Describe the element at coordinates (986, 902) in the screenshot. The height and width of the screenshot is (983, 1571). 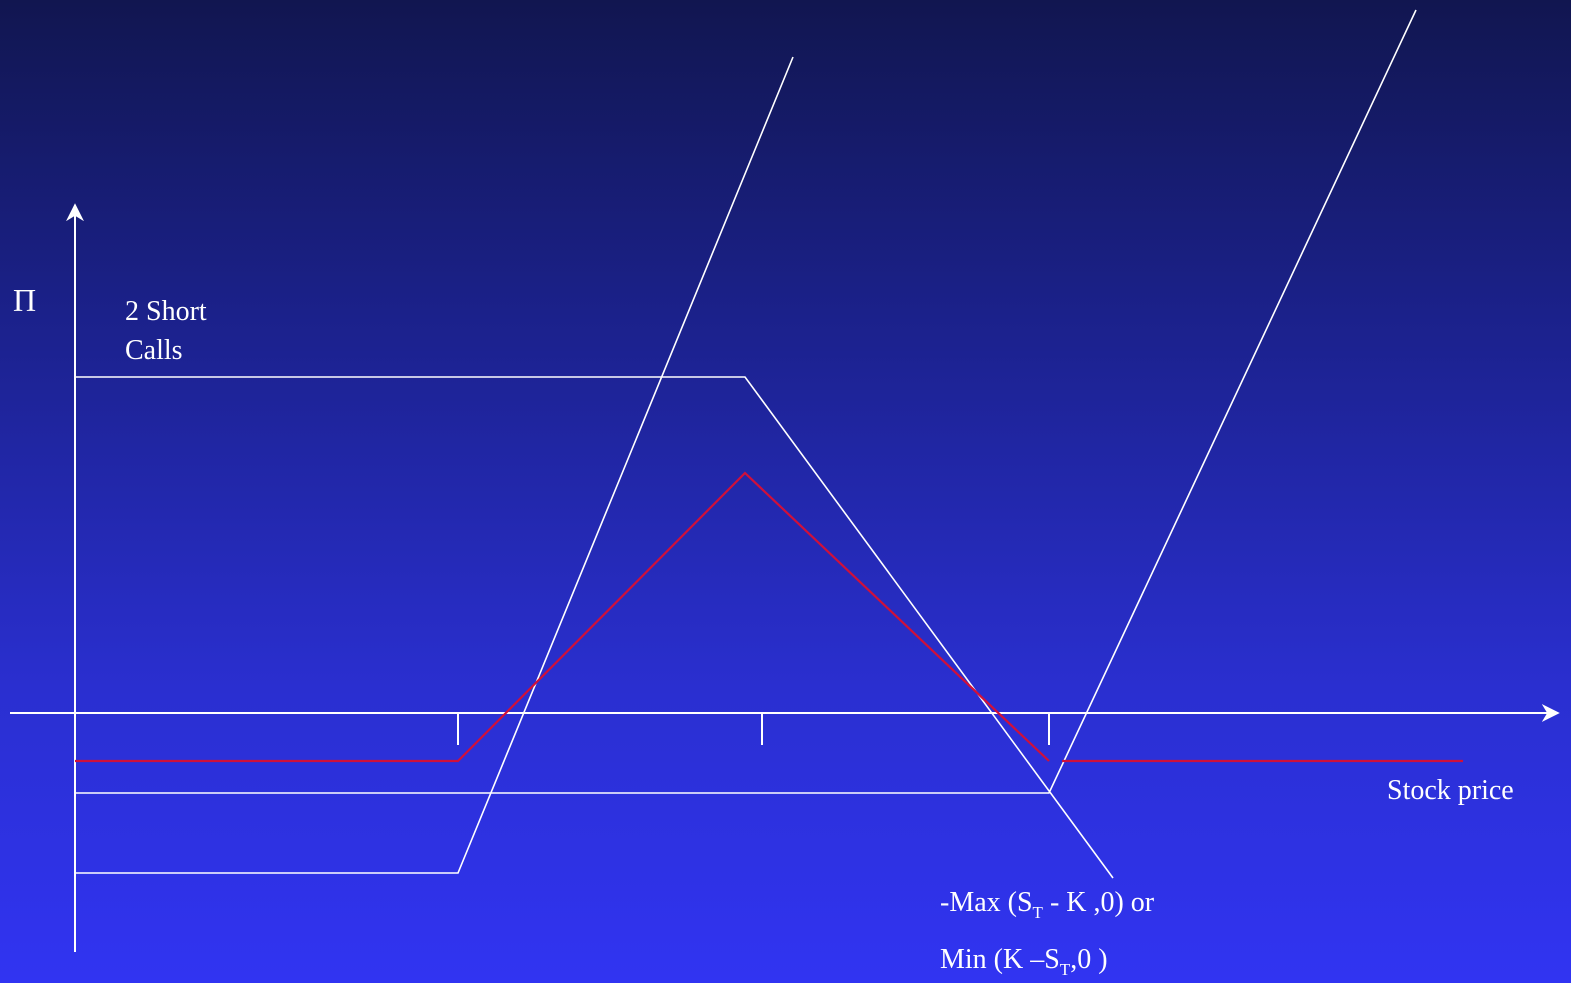
I see `payoff-formula-line1-prefix: -Max (S` at that location.